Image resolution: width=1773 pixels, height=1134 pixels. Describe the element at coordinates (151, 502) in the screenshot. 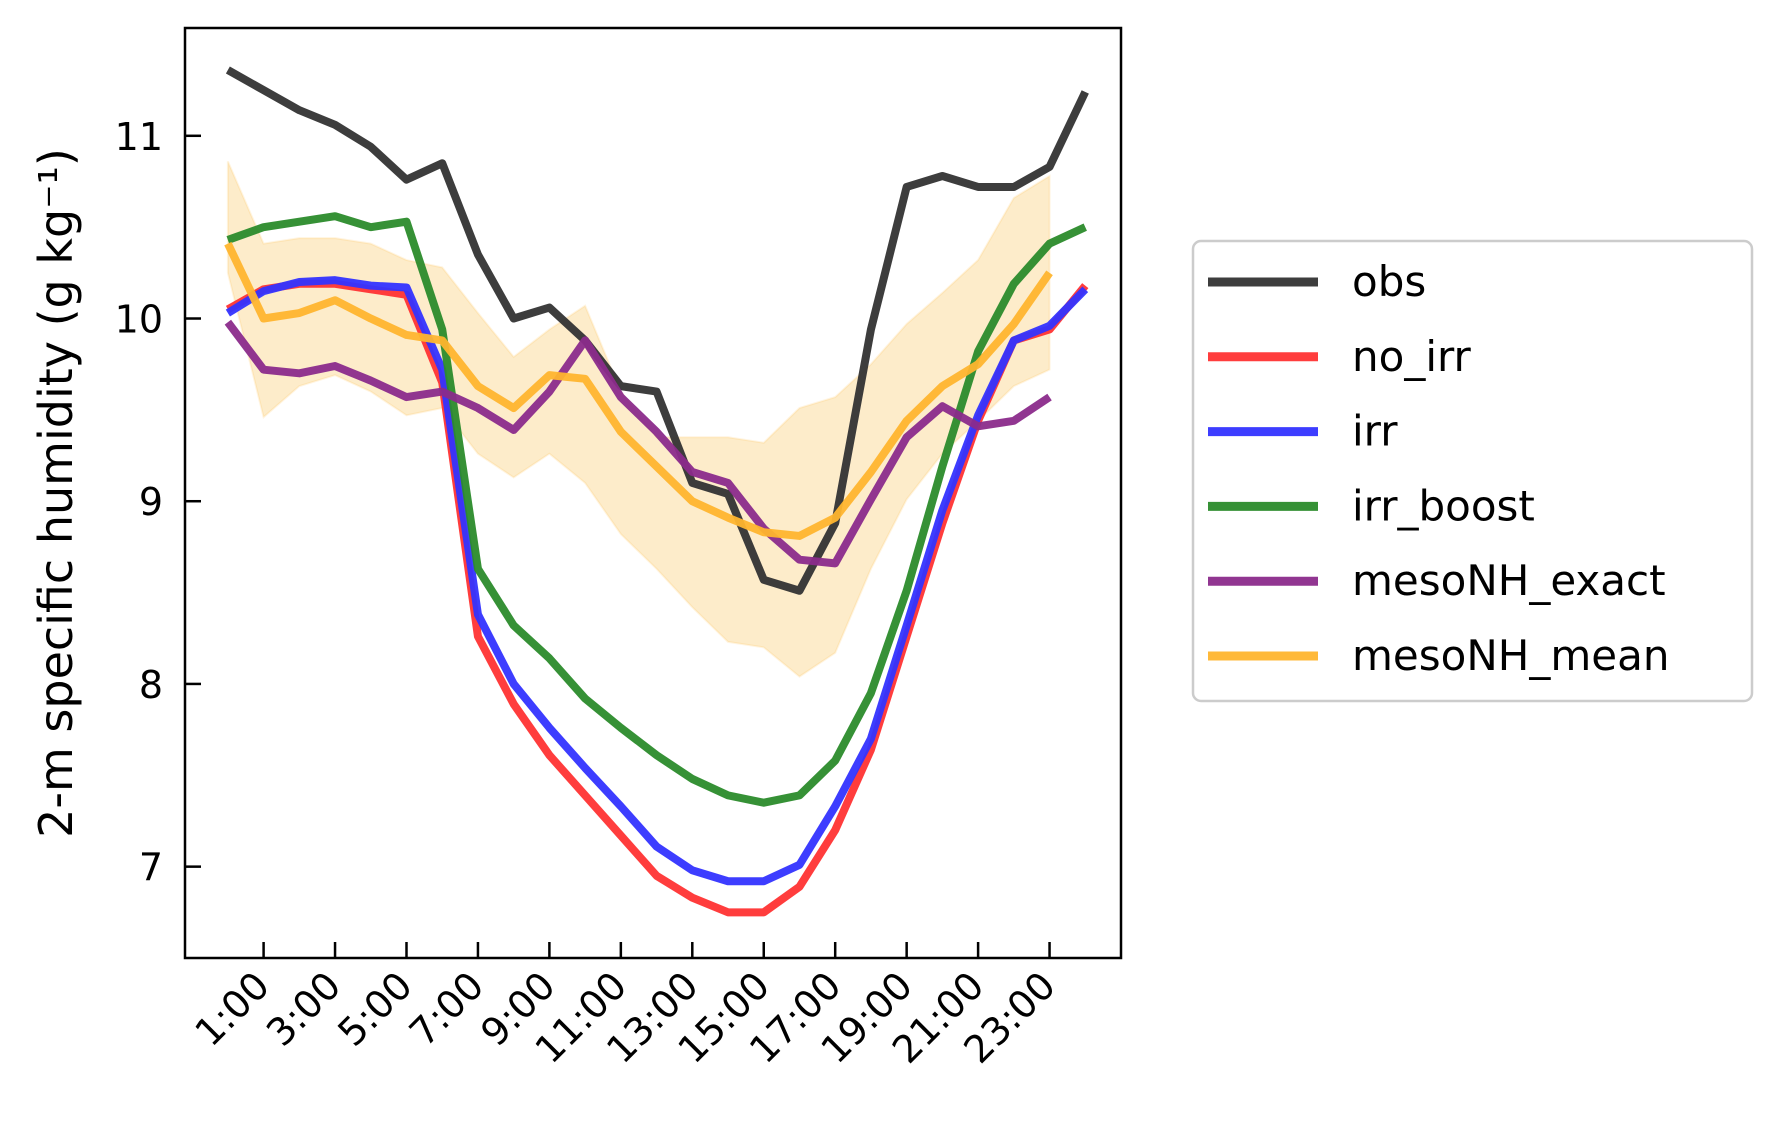

I see `y-tick-label: 9` at that location.